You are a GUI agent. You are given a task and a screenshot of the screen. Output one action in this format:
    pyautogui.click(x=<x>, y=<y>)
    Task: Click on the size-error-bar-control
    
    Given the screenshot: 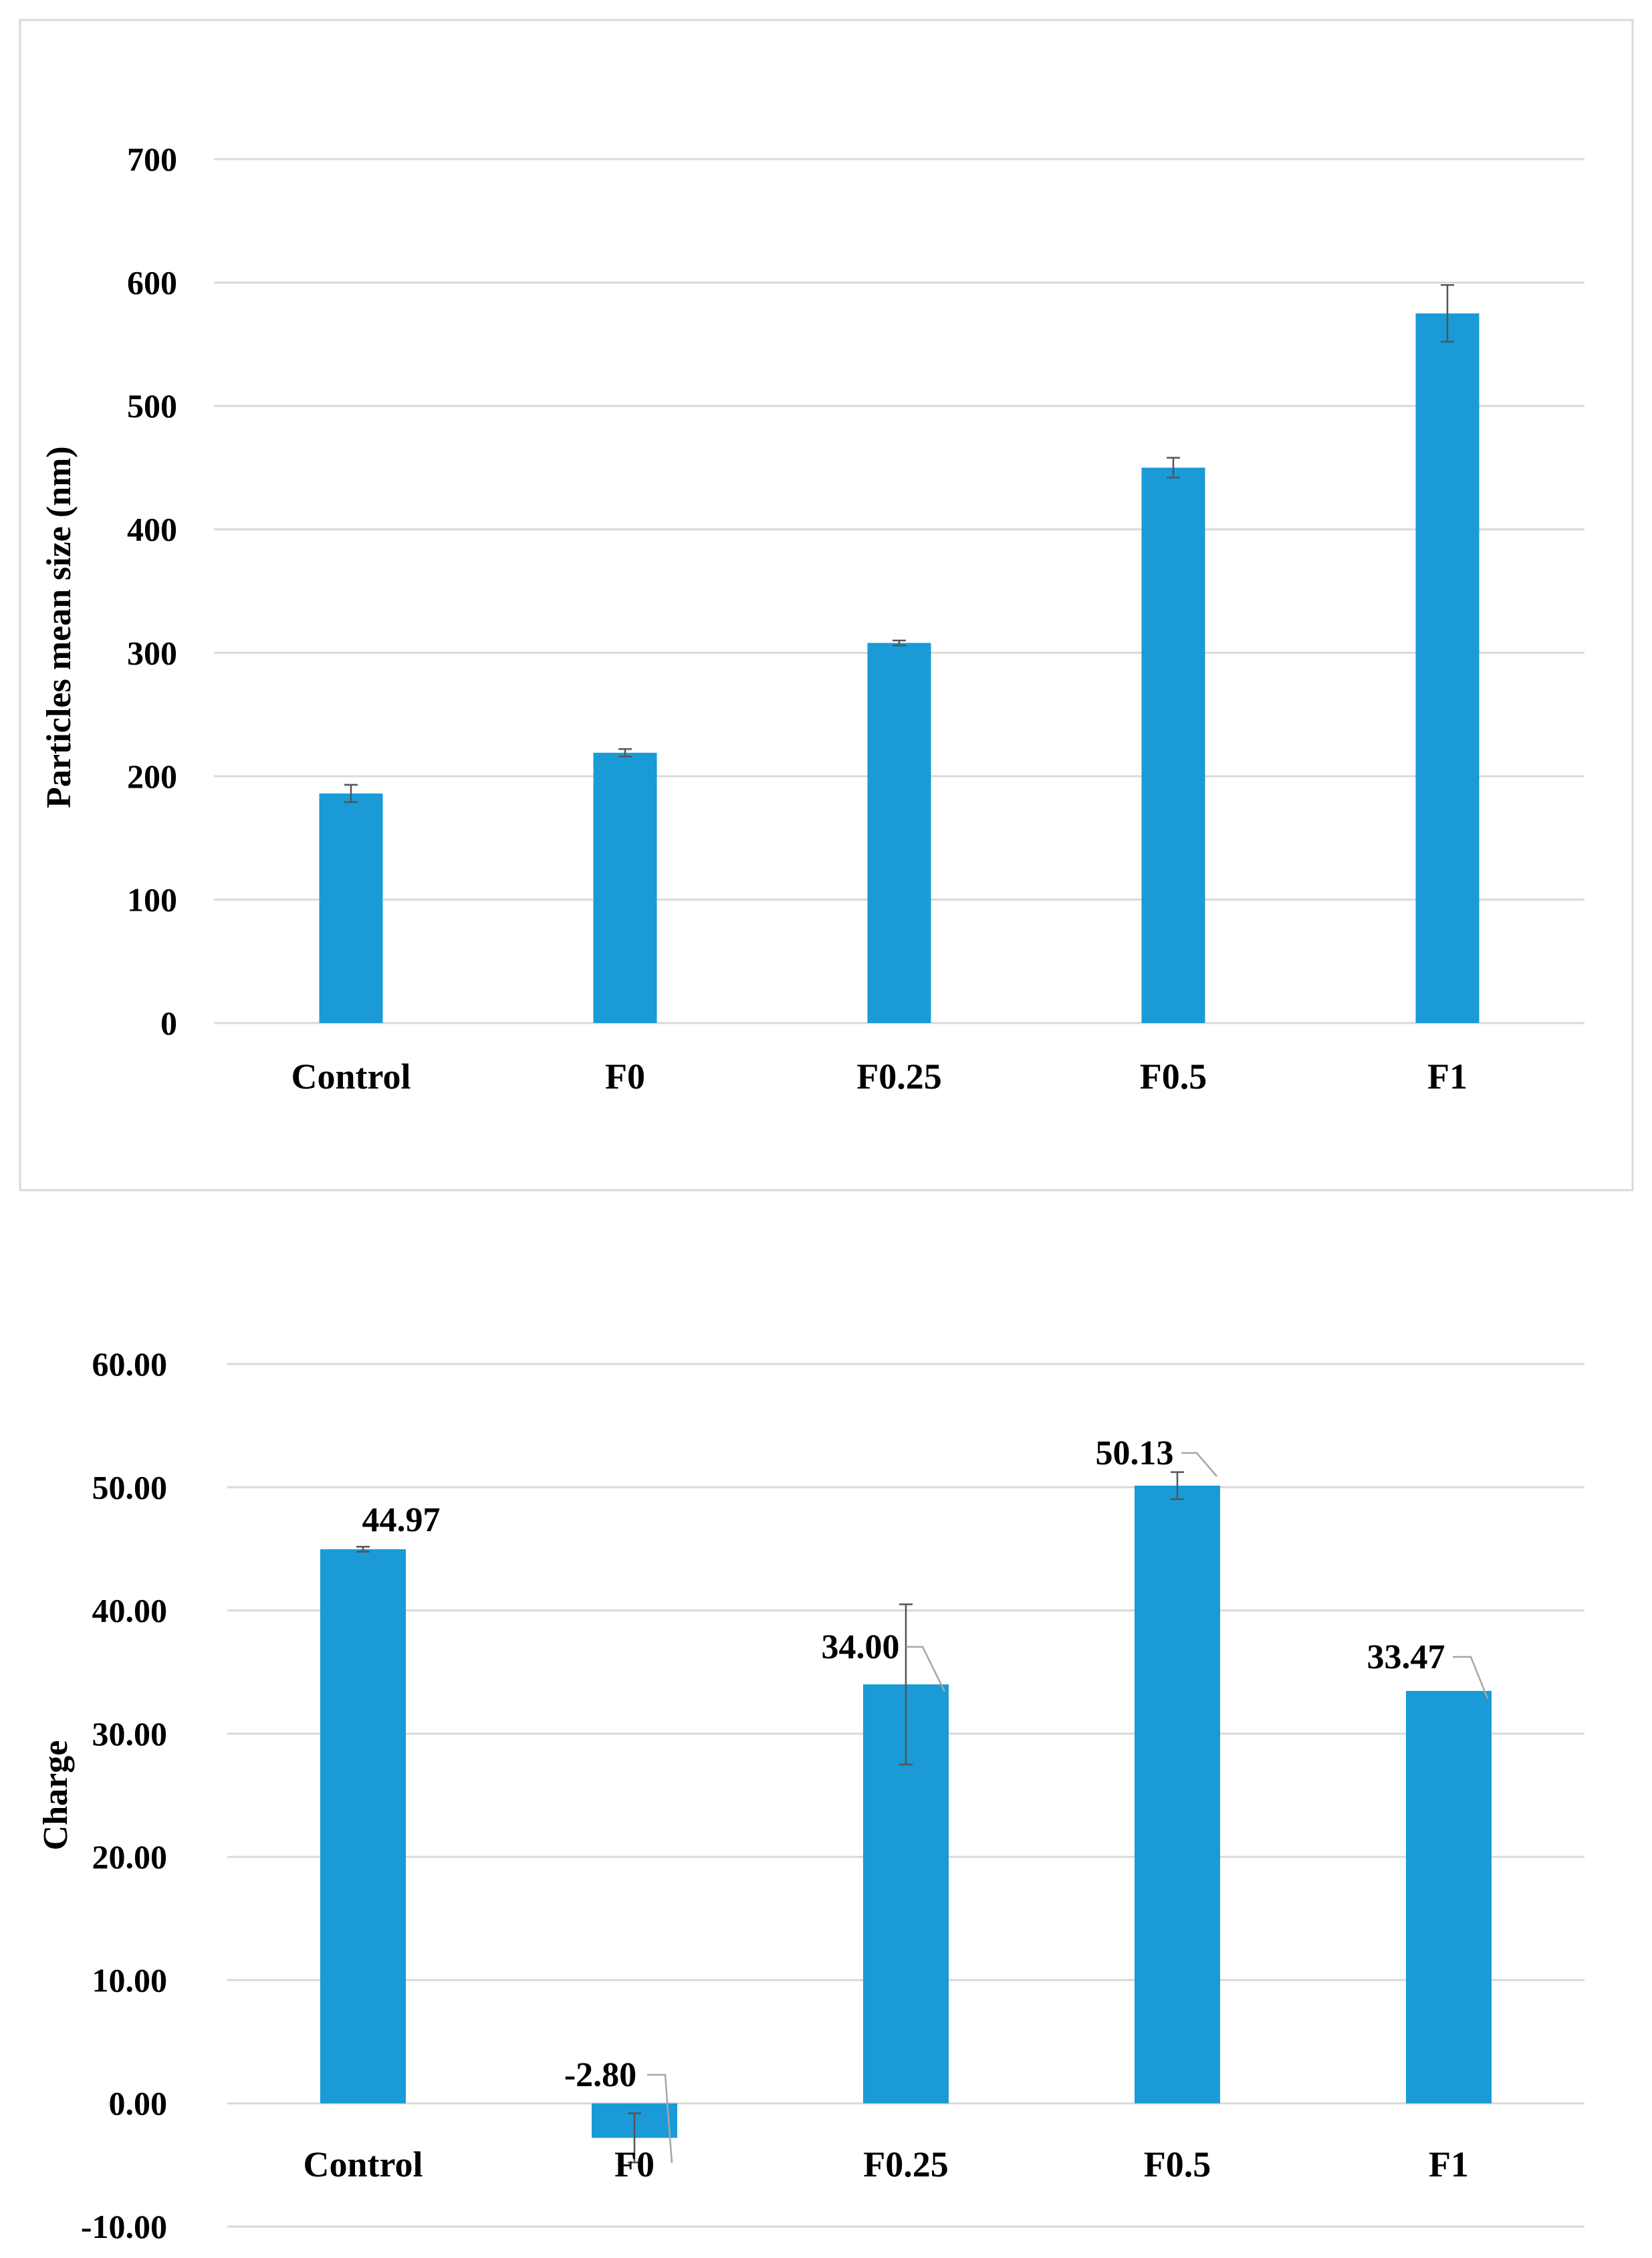 What is the action you would take?
    pyautogui.click(x=351, y=793)
    